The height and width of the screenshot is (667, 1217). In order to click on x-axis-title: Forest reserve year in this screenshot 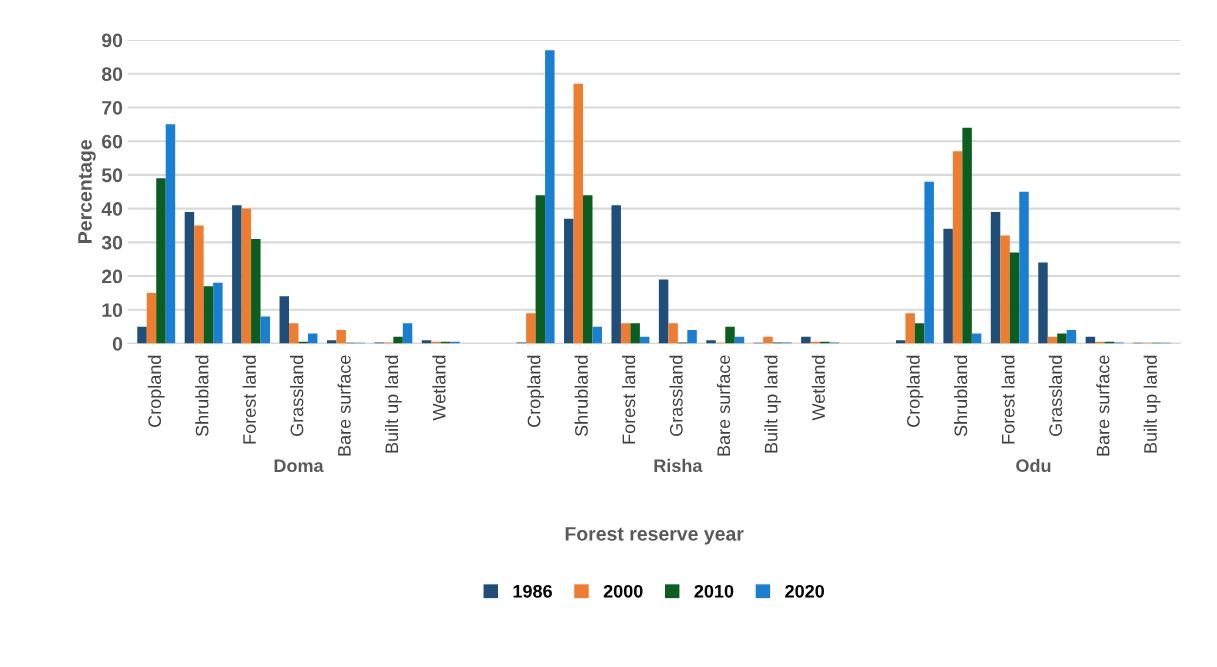, I will do `click(654, 536)`.